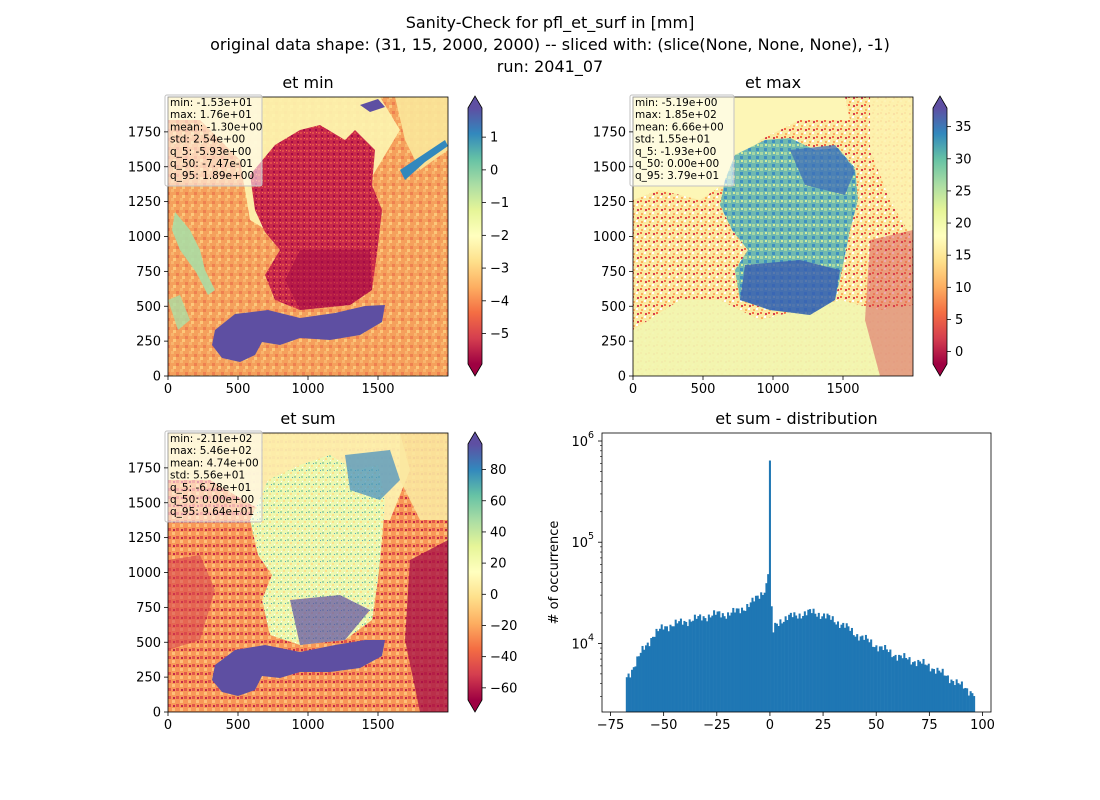 The image size is (1100, 800). Describe the element at coordinates (676, 115) in the screenshot. I see `stats-line: max: 1.85e+02` at that location.